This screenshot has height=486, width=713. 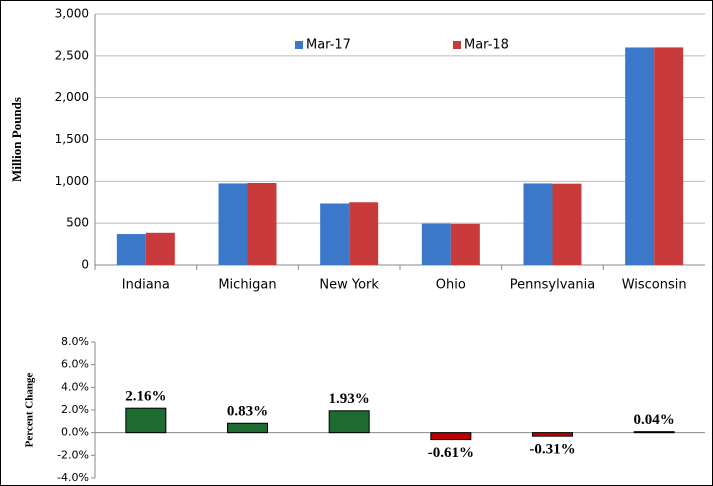 I want to click on x-tick-label: Ohio, so click(x=451, y=285).